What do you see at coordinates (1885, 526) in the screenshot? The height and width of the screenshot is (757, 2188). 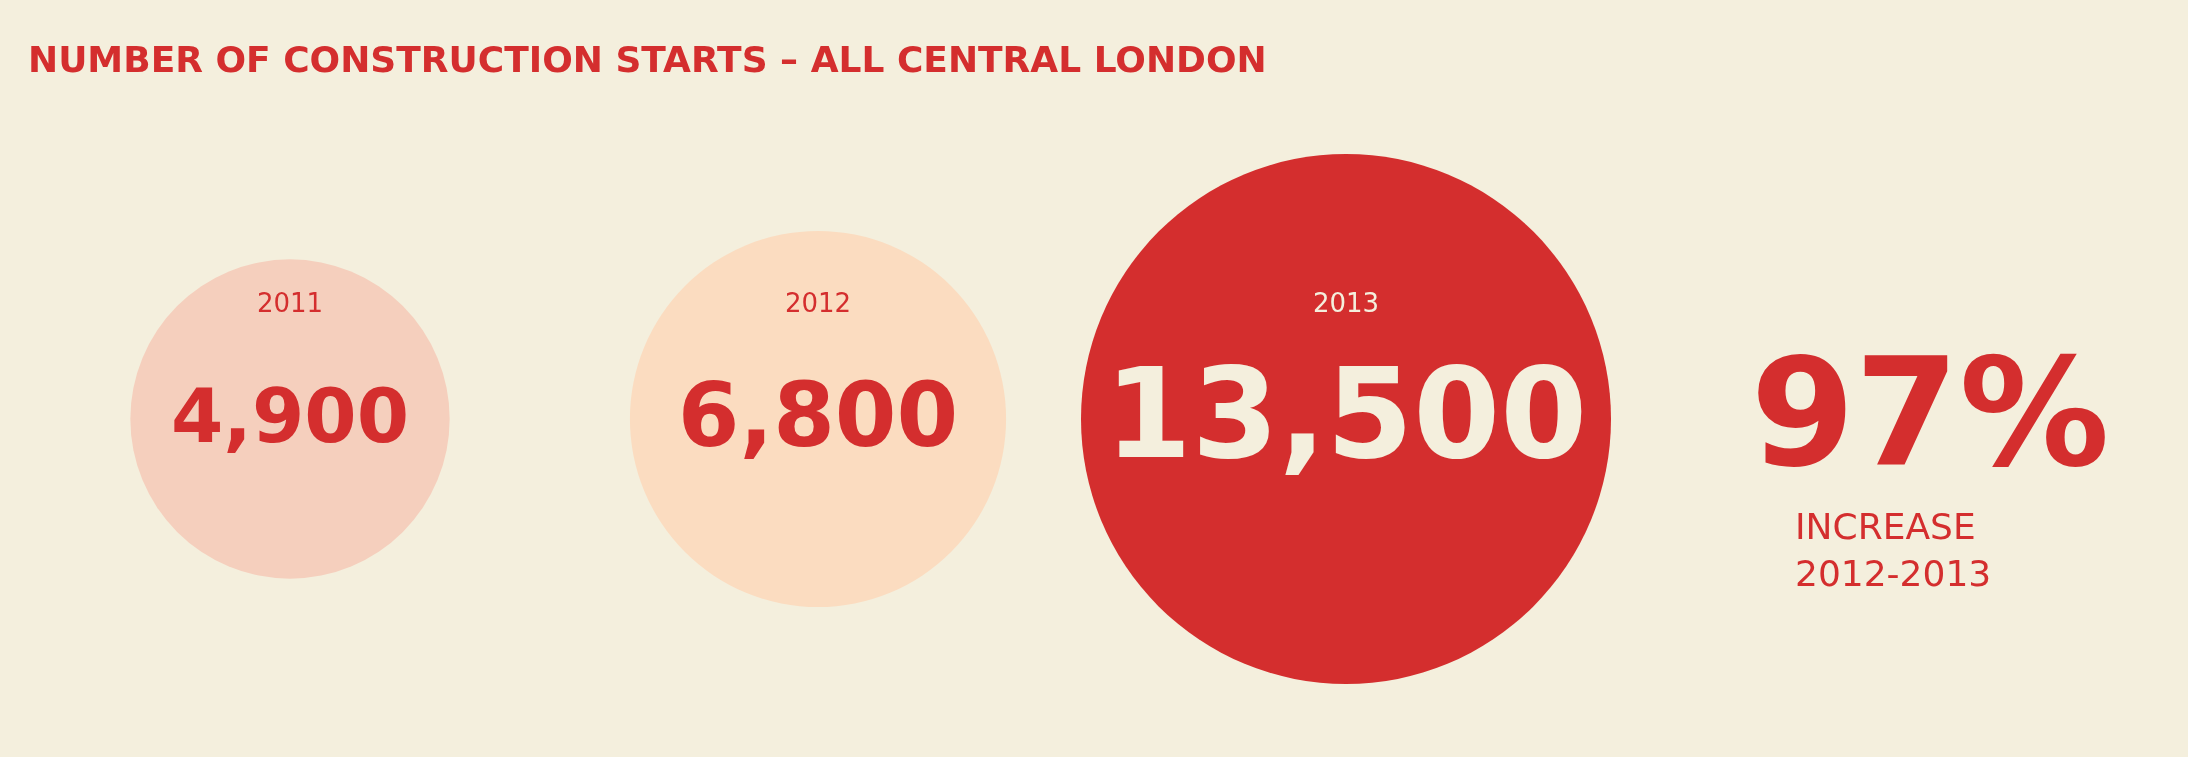 I see `text: INCREASE` at bounding box center [1885, 526].